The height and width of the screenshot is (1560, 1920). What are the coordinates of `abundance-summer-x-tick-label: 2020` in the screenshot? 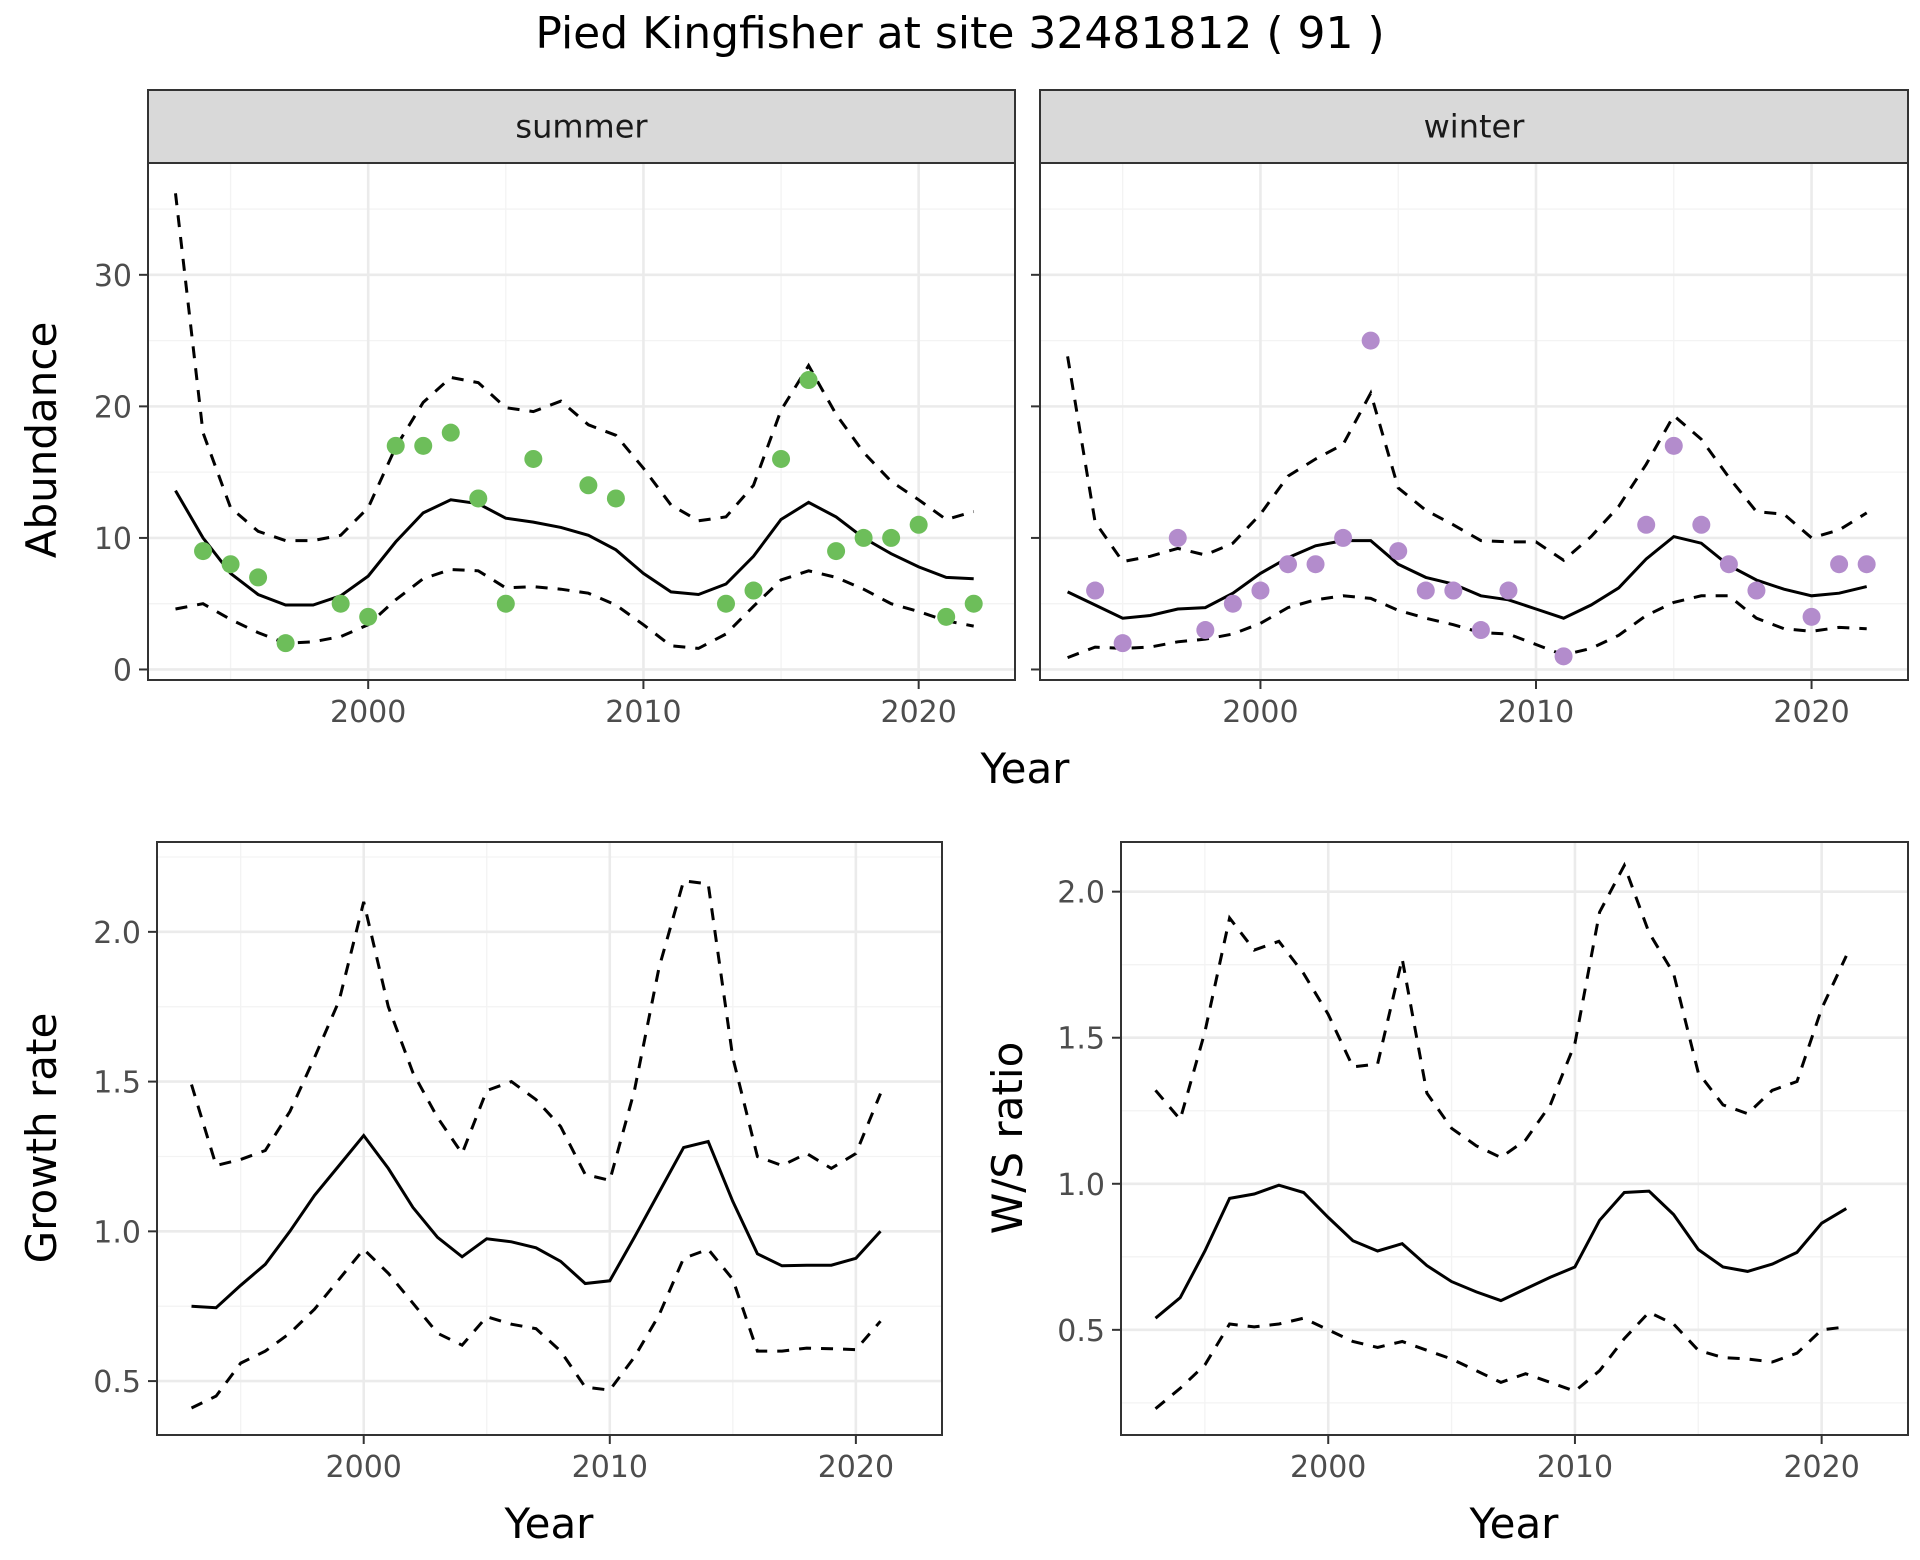 It's located at (918, 712).